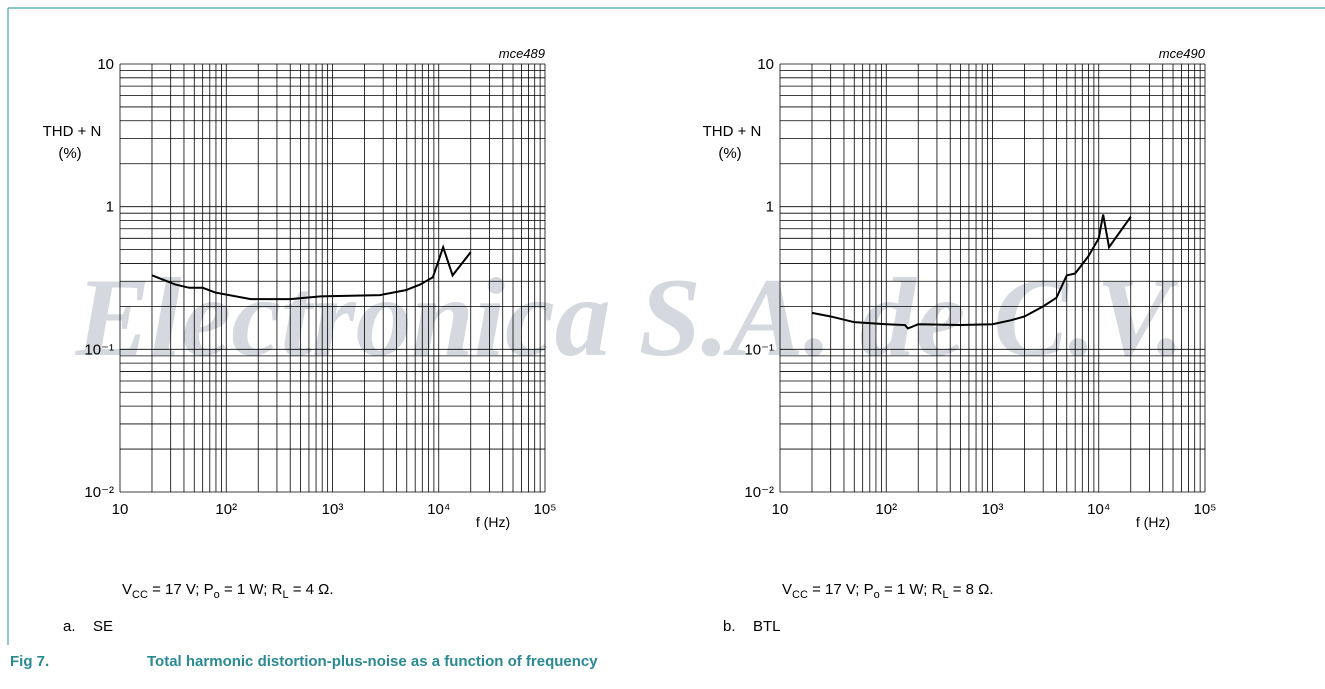  Describe the element at coordinates (311, 589) in the screenshot. I see `conditions-part: = 4 Ω.` at that location.